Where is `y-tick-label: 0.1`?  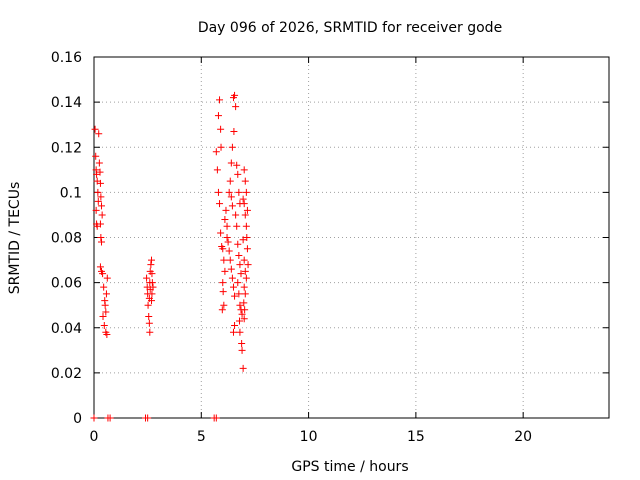 y-tick-label: 0.1 is located at coordinates (71, 193).